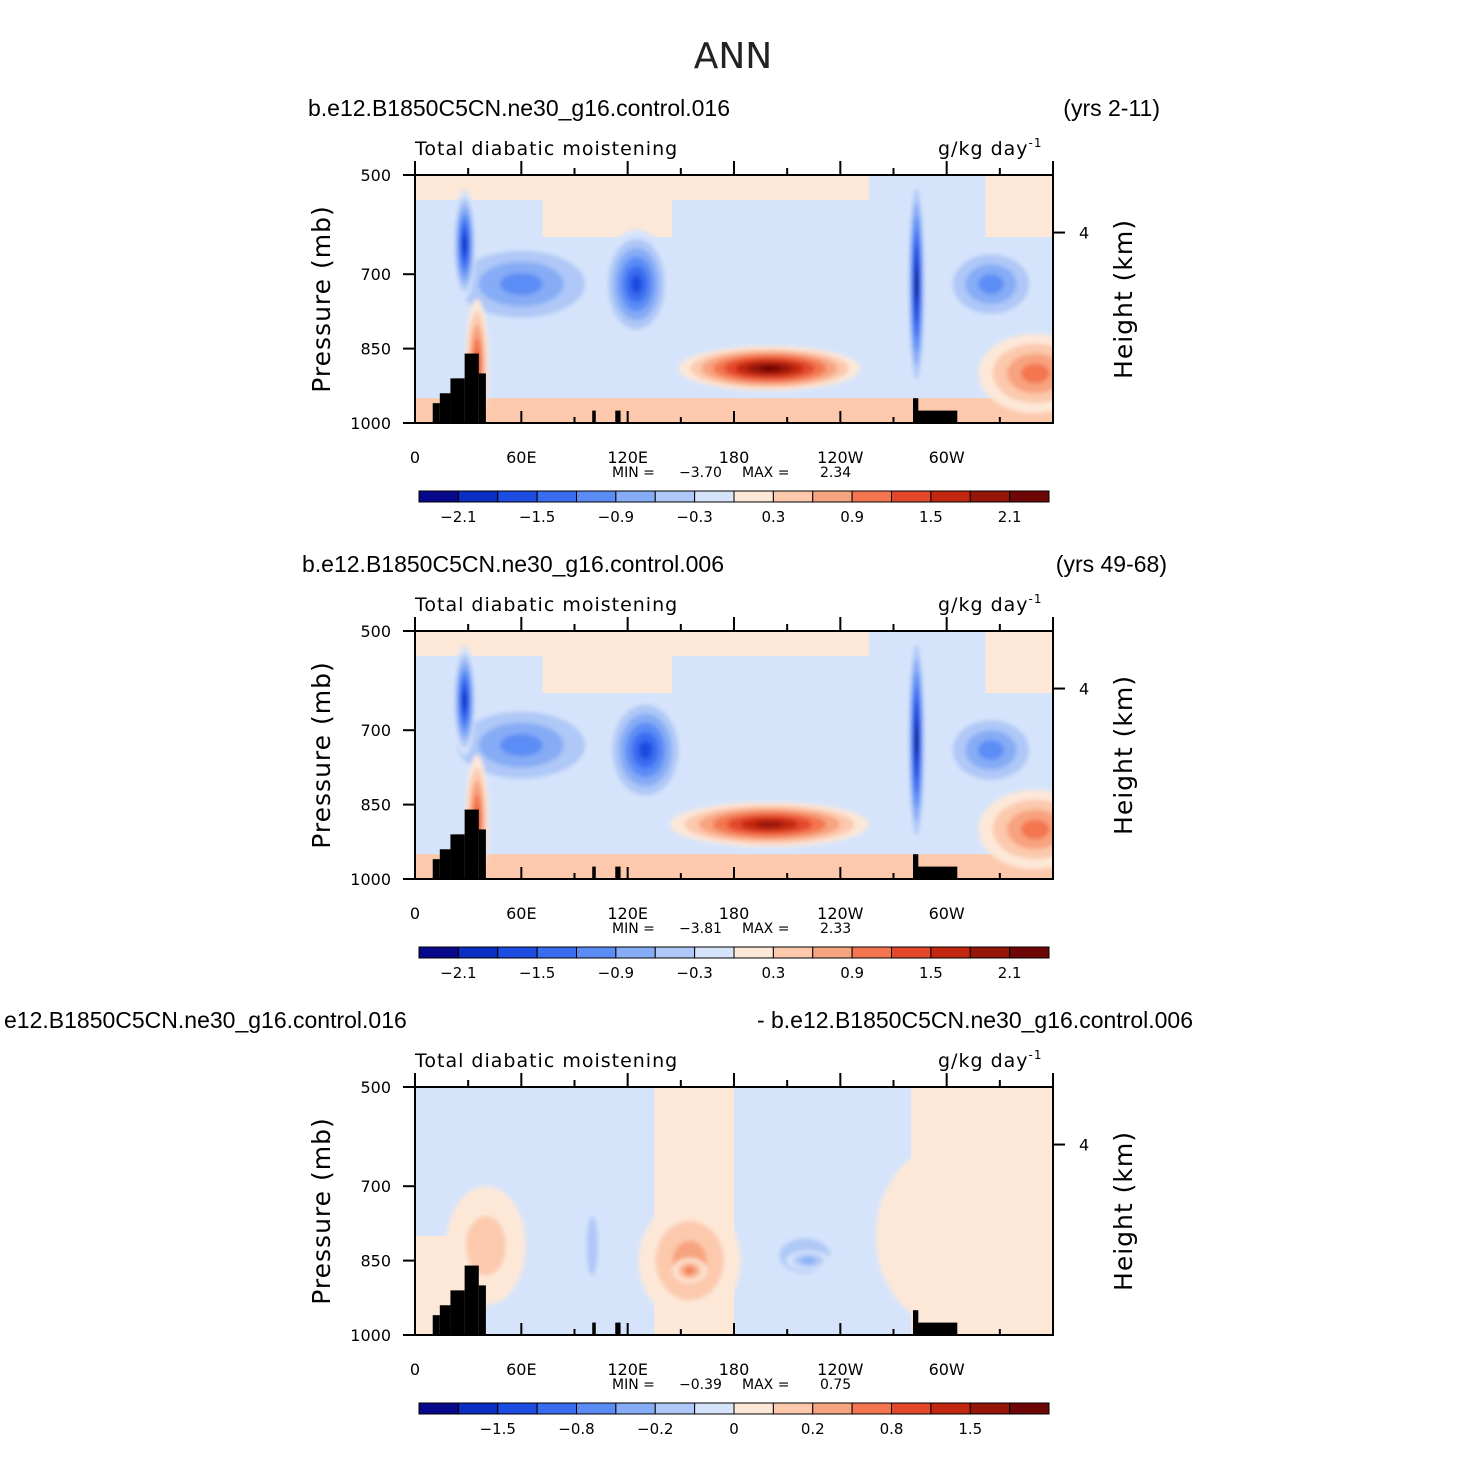  What do you see at coordinates (734, 1211) in the screenshot?
I see `contour-field` at bounding box center [734, 1211].